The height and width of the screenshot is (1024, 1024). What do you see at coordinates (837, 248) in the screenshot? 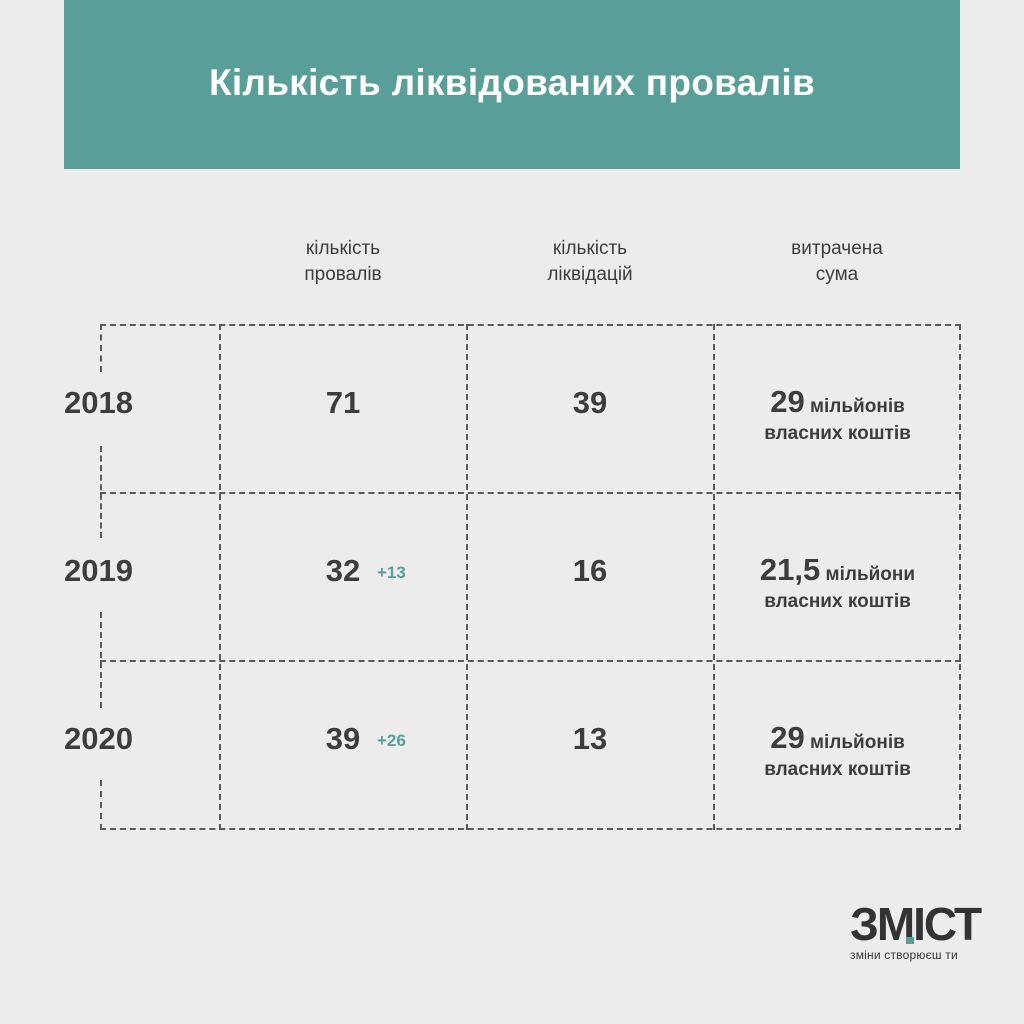
I see `column-header-line: витрачена` at bounding box center [837, 248].